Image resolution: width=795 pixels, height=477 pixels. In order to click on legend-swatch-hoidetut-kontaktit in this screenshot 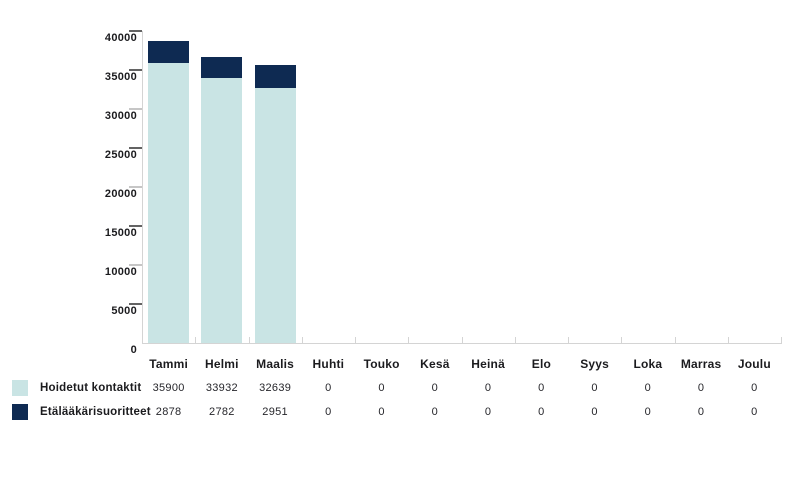, I will do `click(20, 388)`.